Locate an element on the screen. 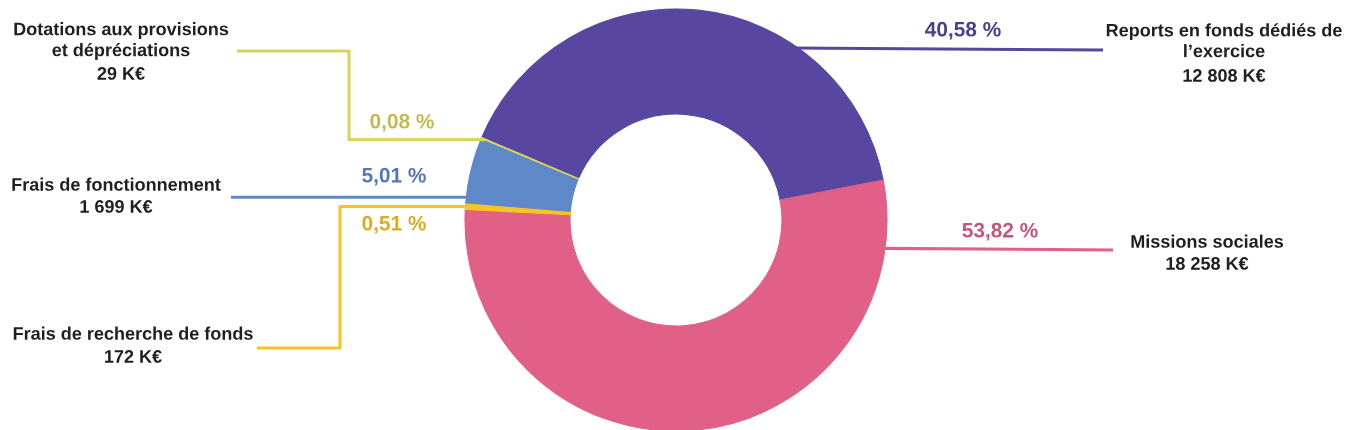 The height and width of the screenshot is (430, 1370). text: 18 258 K€ is located at coordinates (1207, 263).